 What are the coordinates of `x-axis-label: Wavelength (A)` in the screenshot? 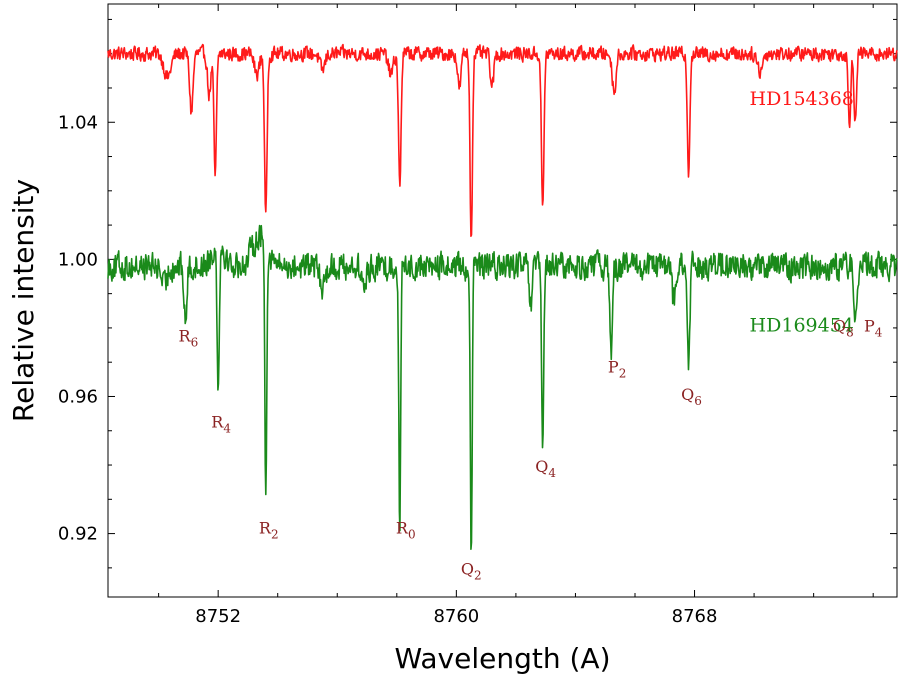 It's located at (502, 658).